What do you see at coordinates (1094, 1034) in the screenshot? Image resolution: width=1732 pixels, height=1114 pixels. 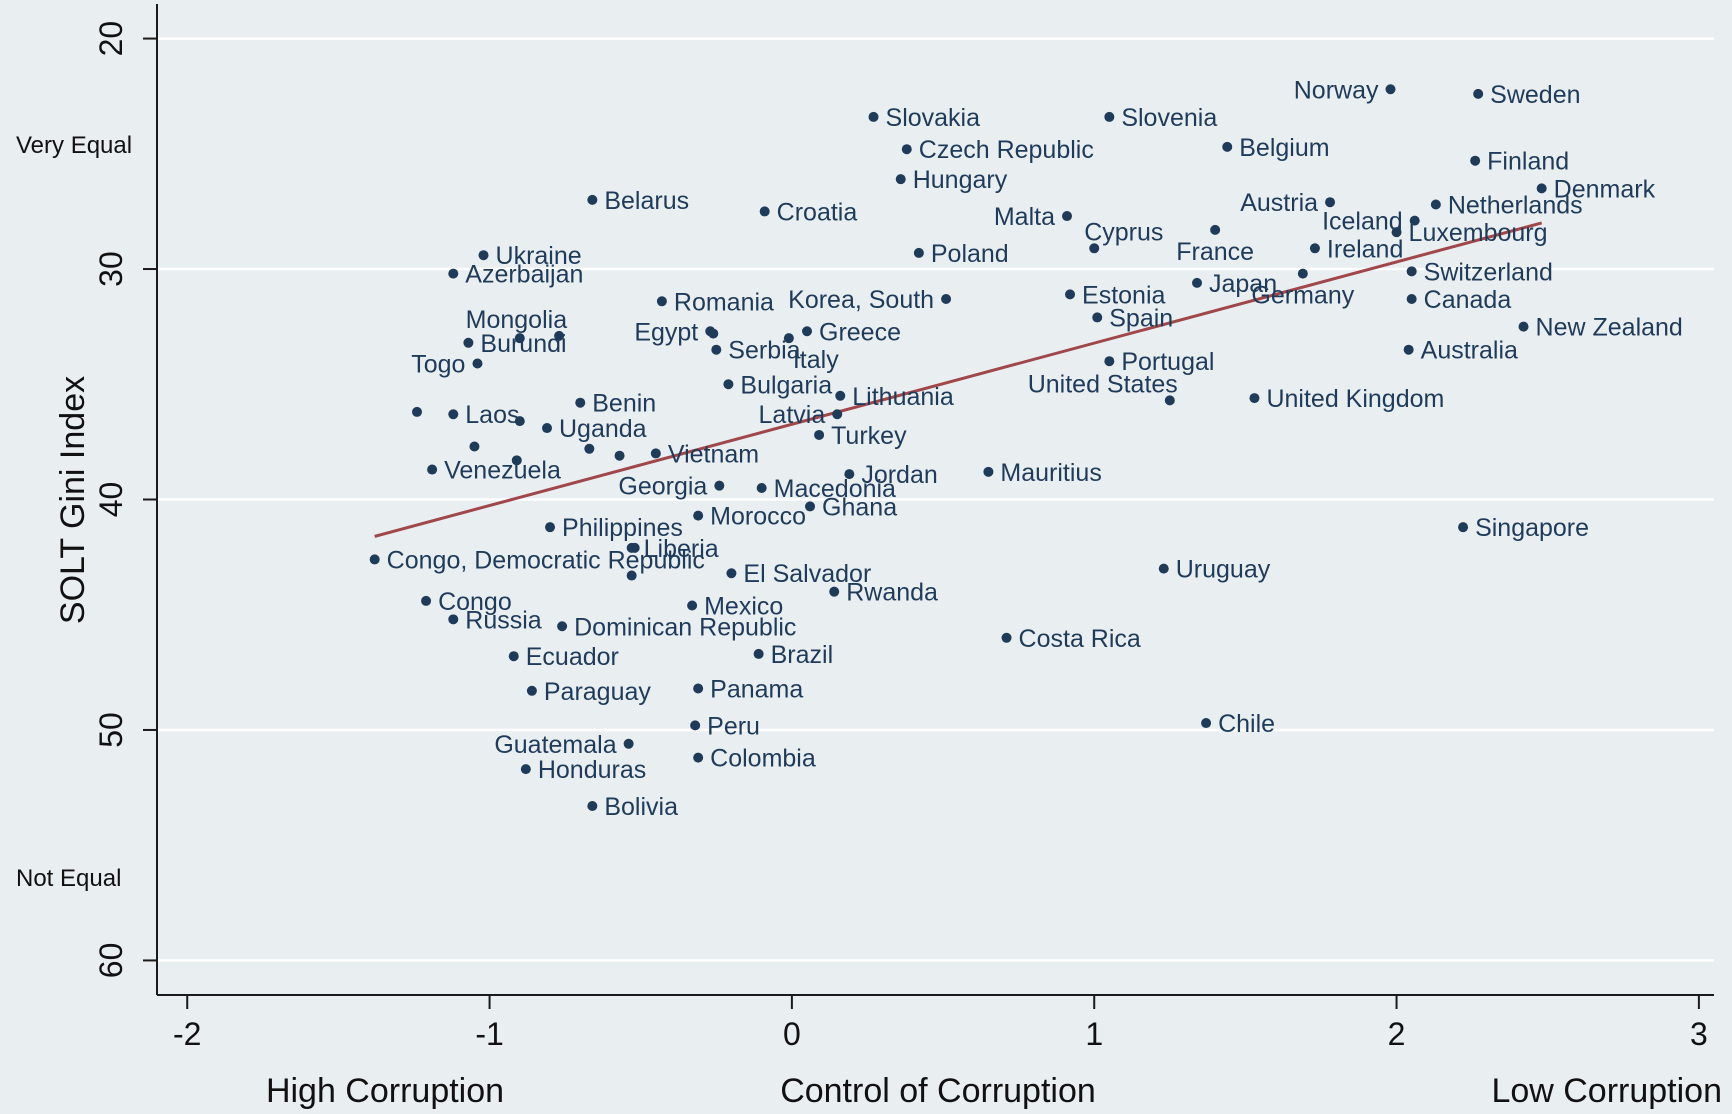 I see `x-tick-label: 1` at bounding box center [1094, 1034].